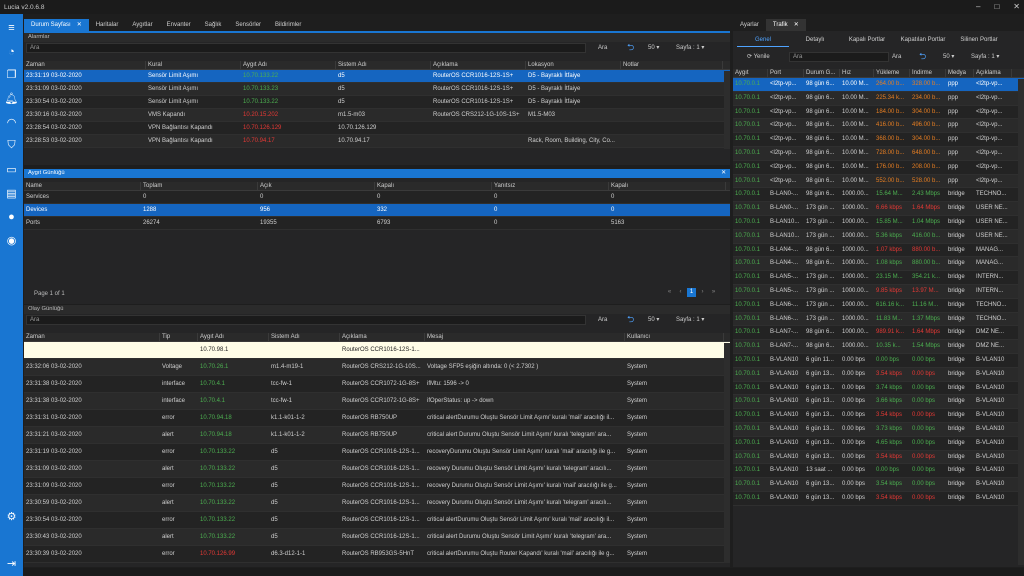 The height and width of the screenshot is (576, 1024). What do you see at coordinates (690, 320) in the screenshot?
I see `events-page-select: Sayfa : 1 ▾` at bounding box center [690, 320].